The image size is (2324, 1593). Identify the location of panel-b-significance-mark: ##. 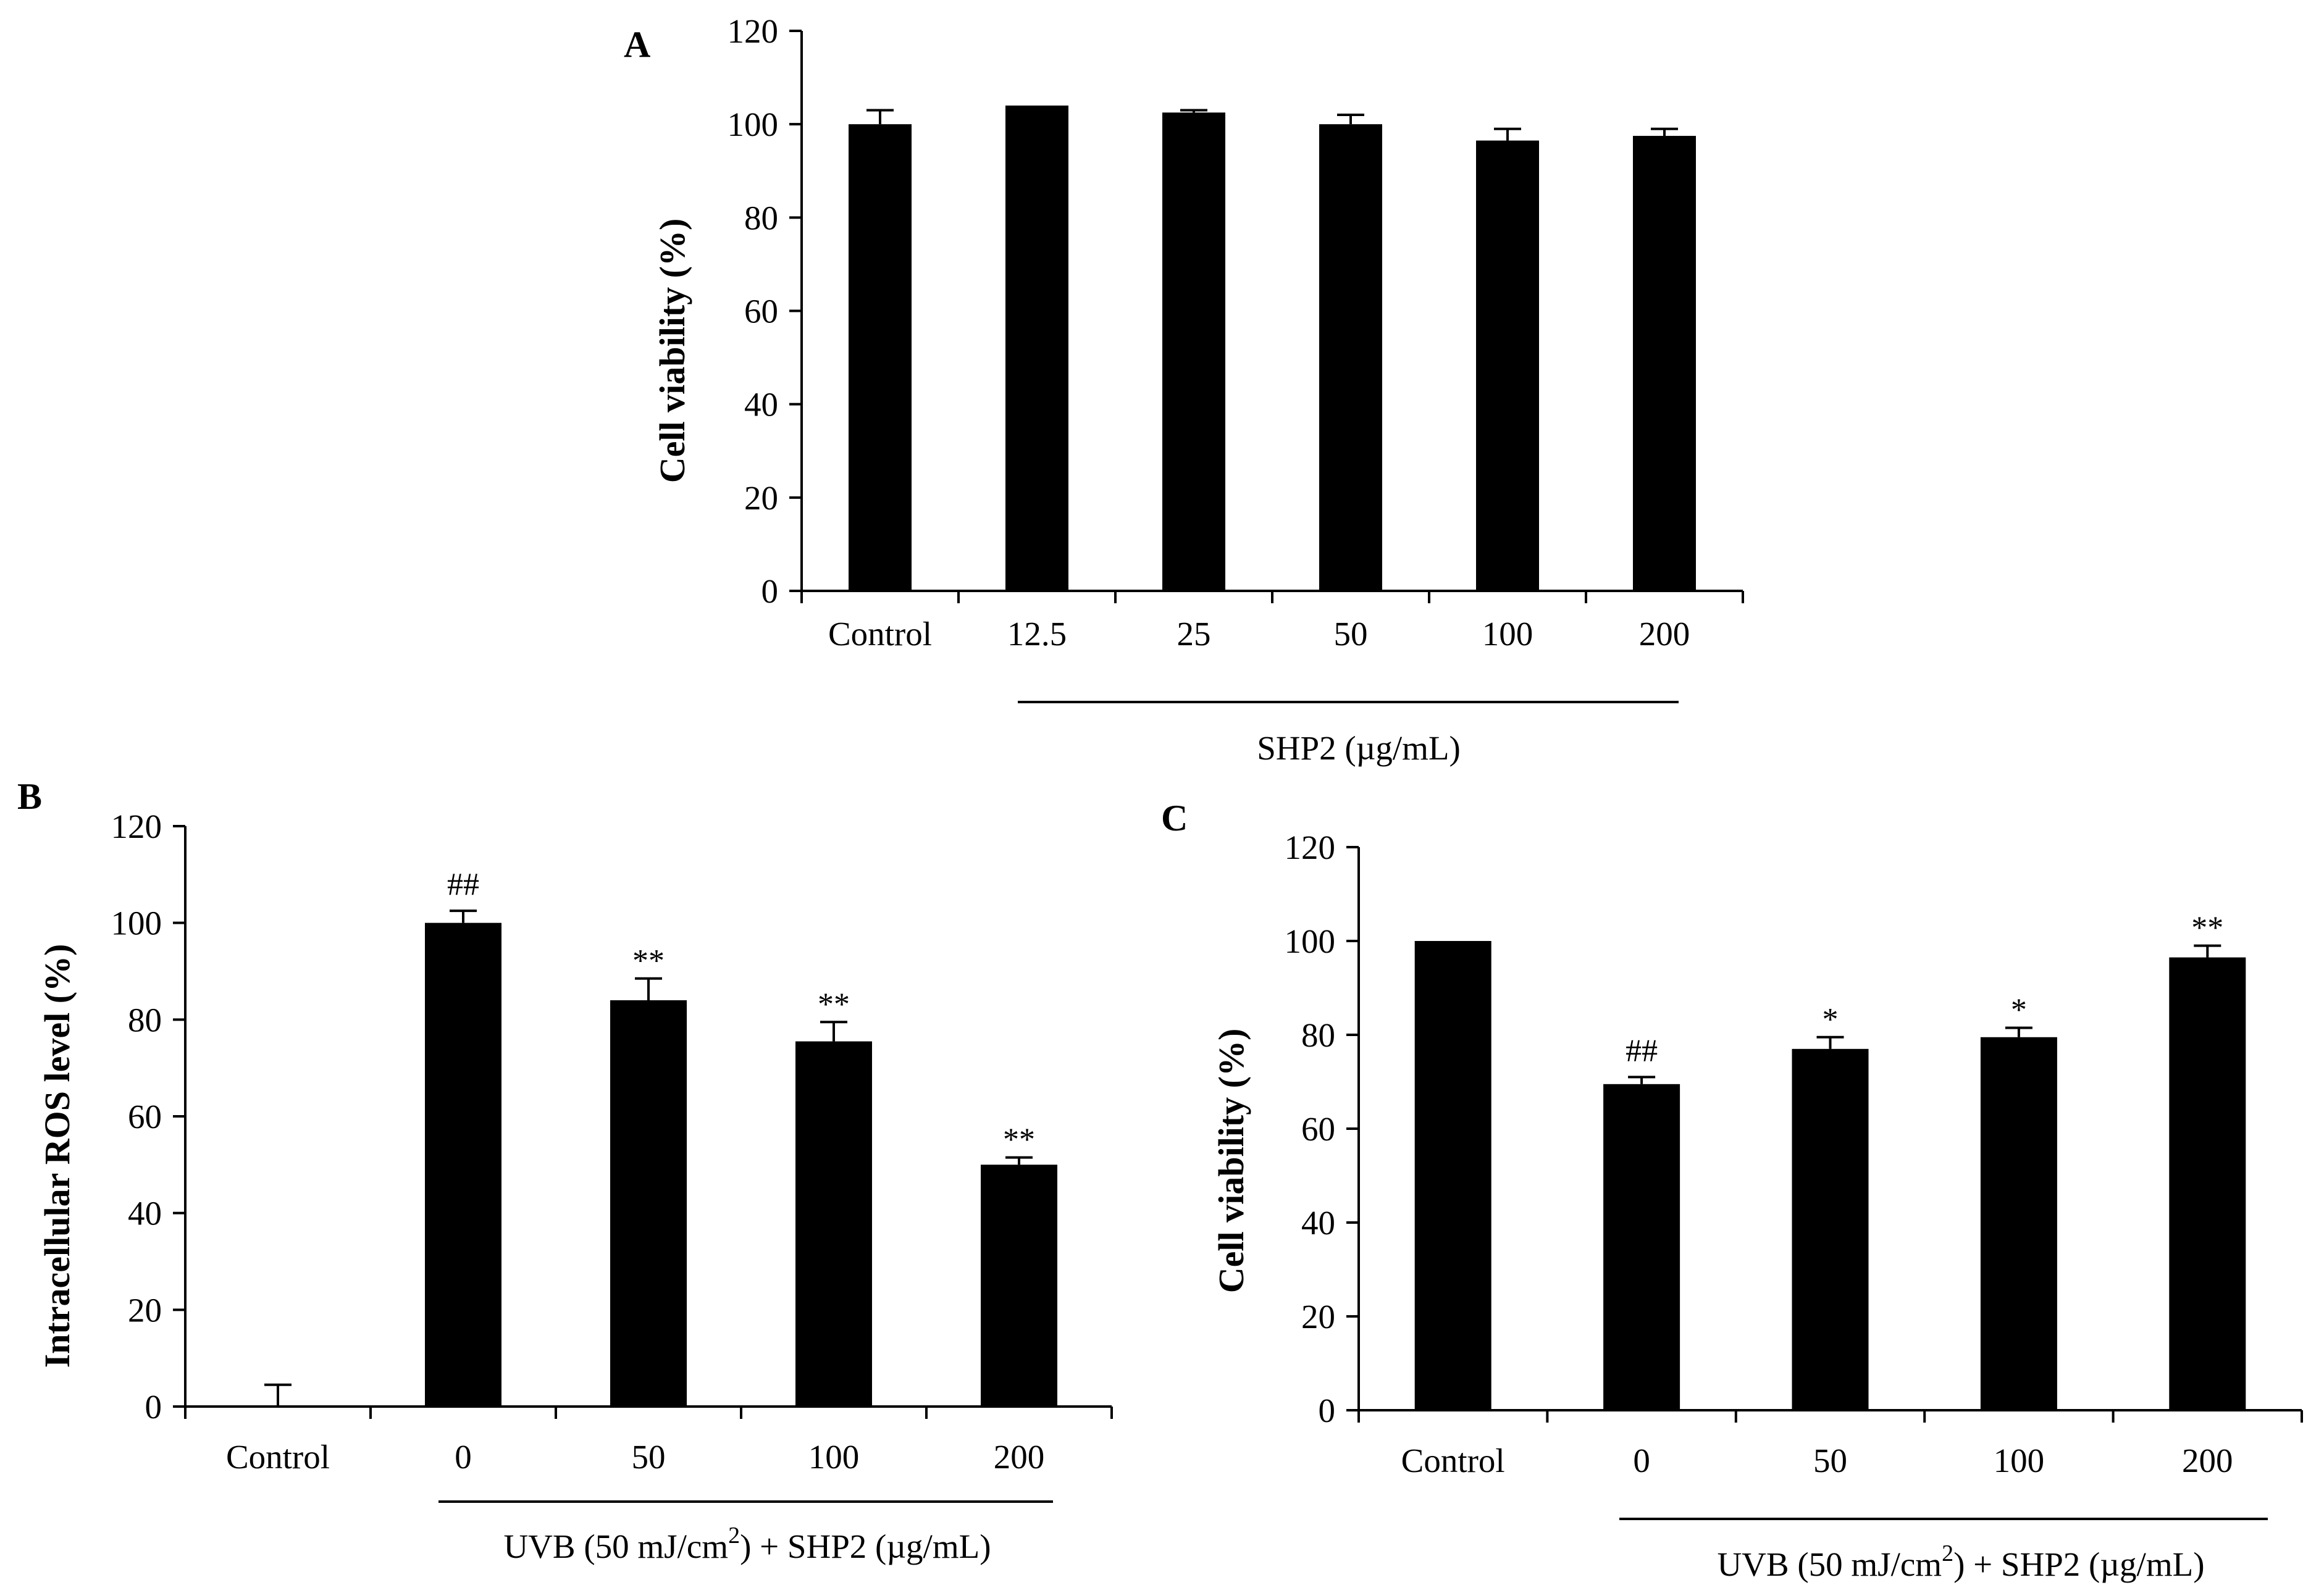
(463, 885).